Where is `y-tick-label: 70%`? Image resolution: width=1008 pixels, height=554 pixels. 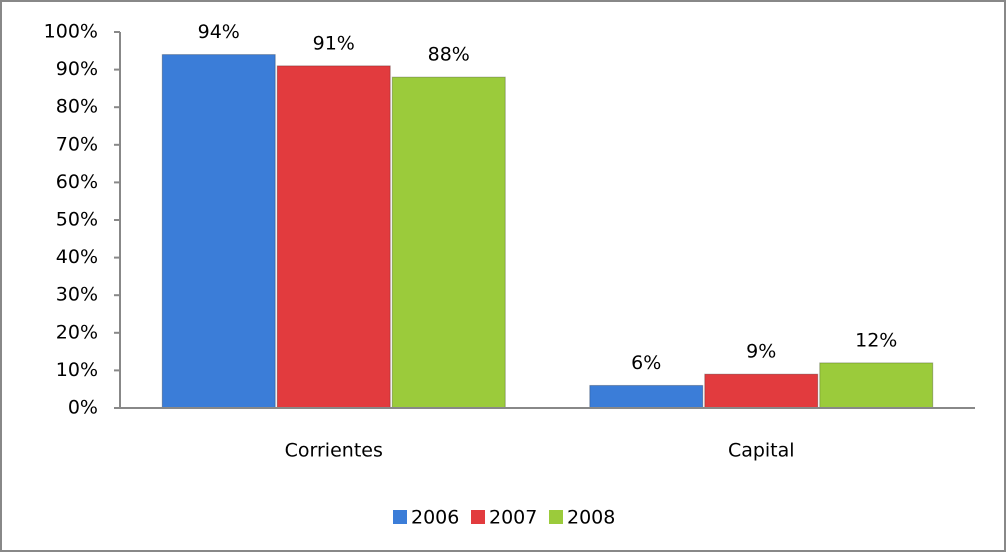
y-tick-label: 70% is located at coordinates (77, 144).